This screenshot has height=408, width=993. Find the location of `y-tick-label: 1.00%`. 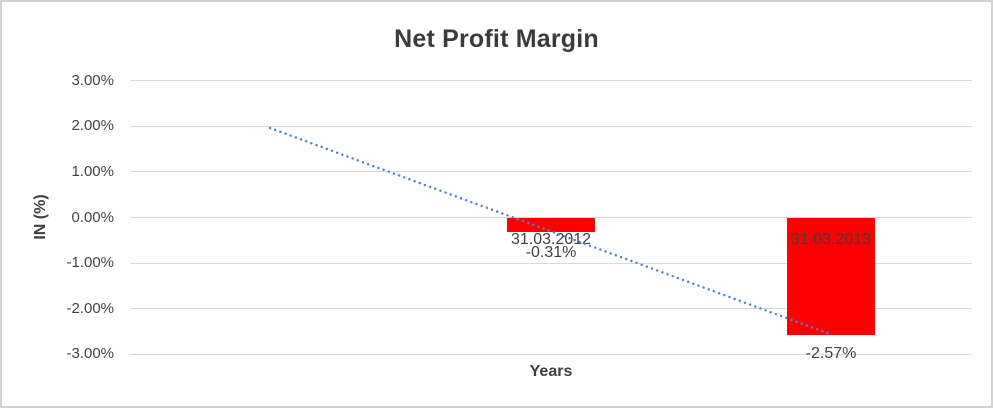

y-tick-label: 1.00% is located at coordinates (92, 171).